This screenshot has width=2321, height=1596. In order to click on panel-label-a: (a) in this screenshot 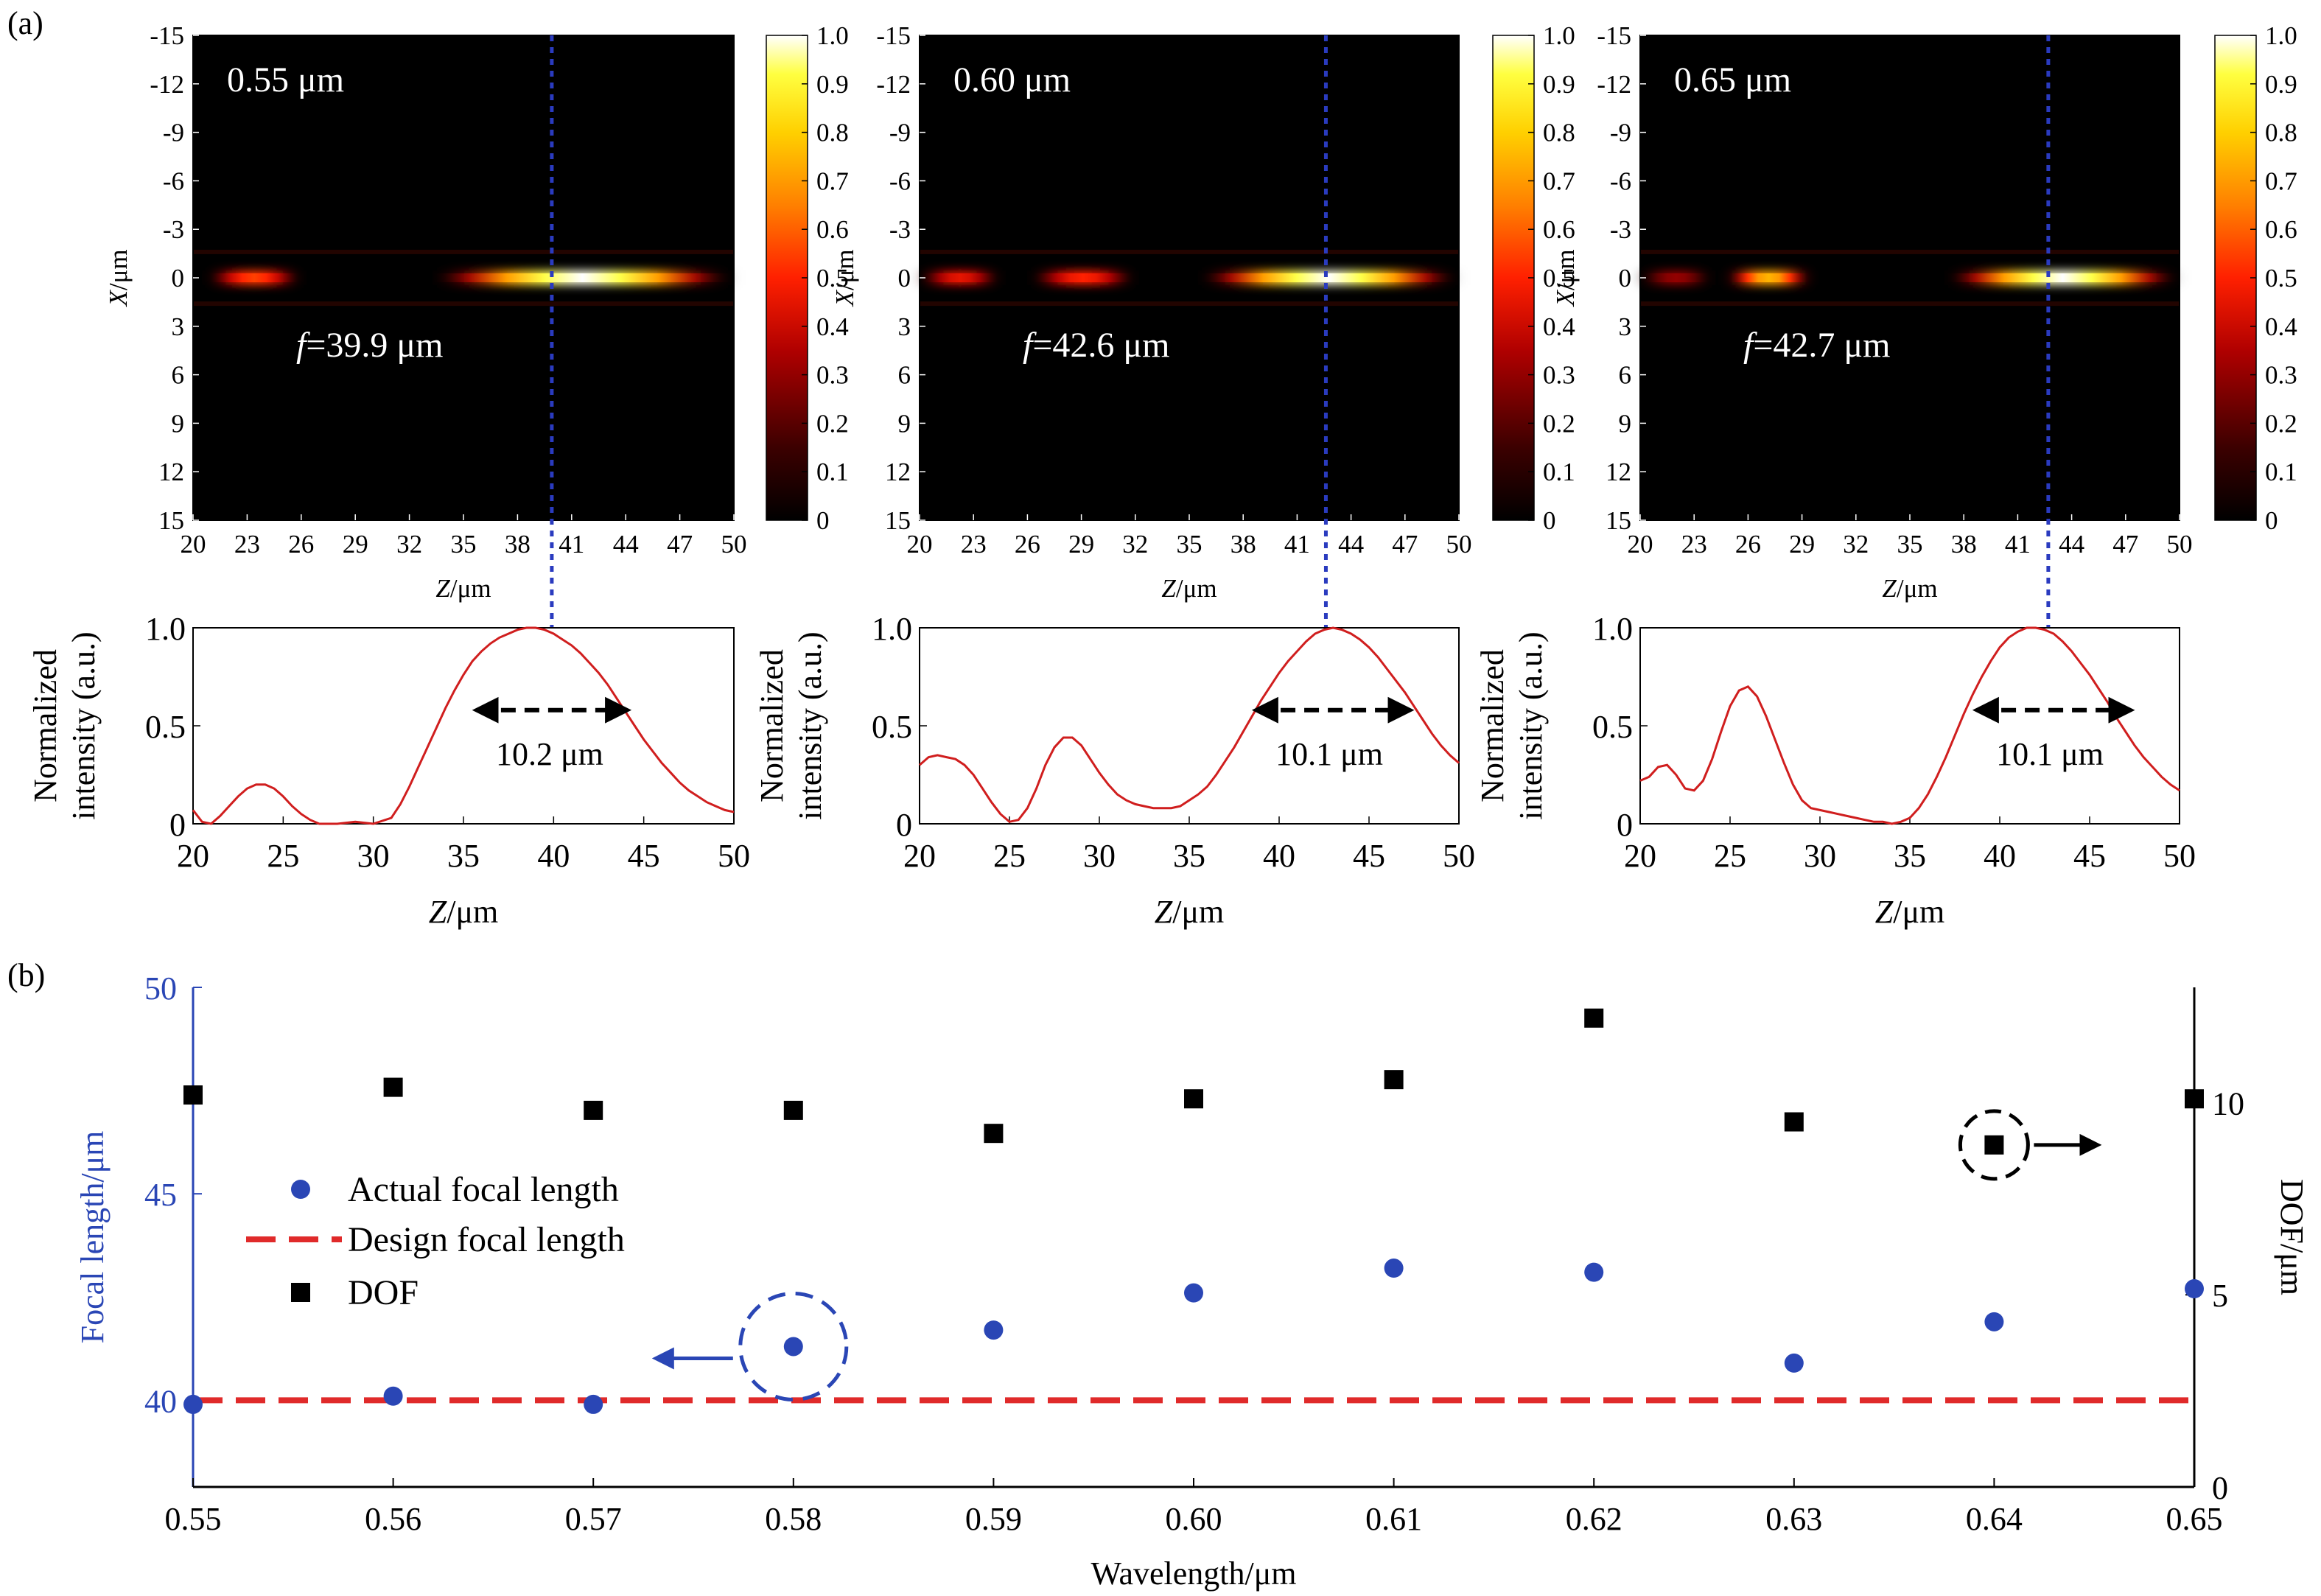, I will do `click(25, 23)`.